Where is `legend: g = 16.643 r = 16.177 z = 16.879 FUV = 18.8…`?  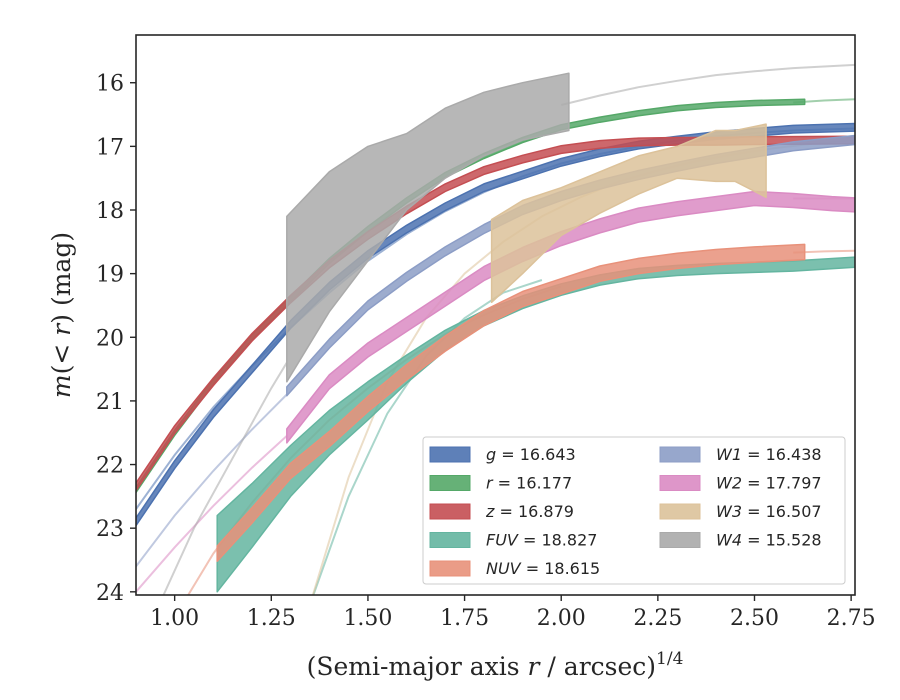 legend: g = 16.643 r = 16.177 z = 16.879 FUV = 18.8… is located at coordinates (634, 510).